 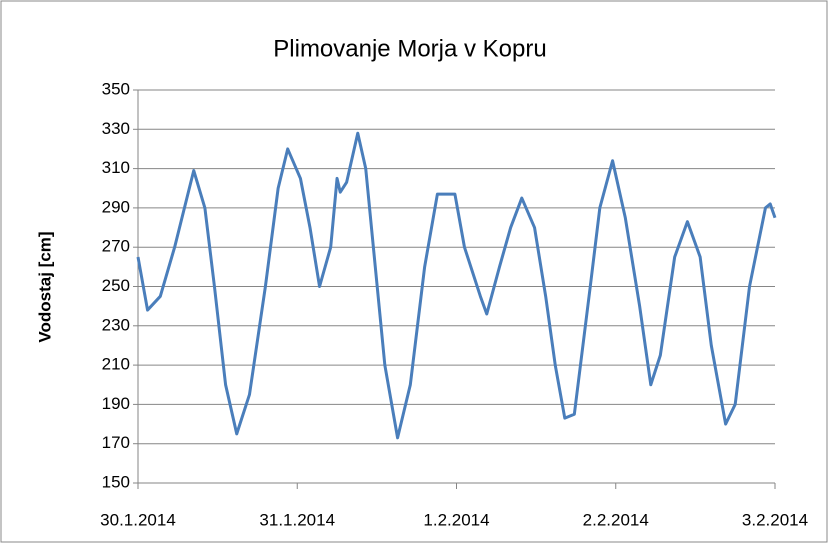 I want to click on x-tick-label: 2.2.2014, so click(x=616, y=519).